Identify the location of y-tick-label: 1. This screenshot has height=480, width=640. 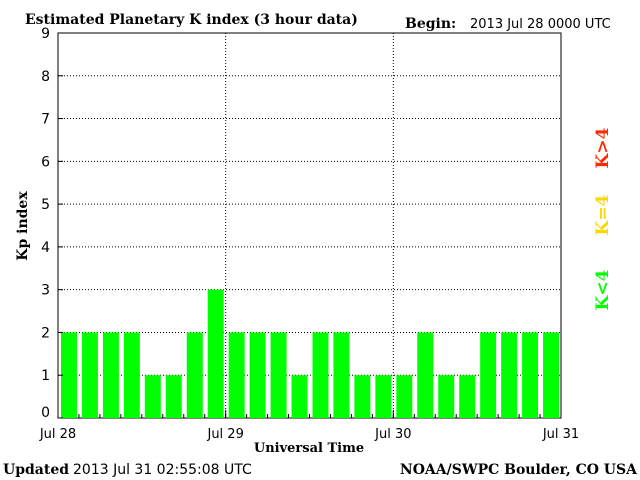
(45, 376).